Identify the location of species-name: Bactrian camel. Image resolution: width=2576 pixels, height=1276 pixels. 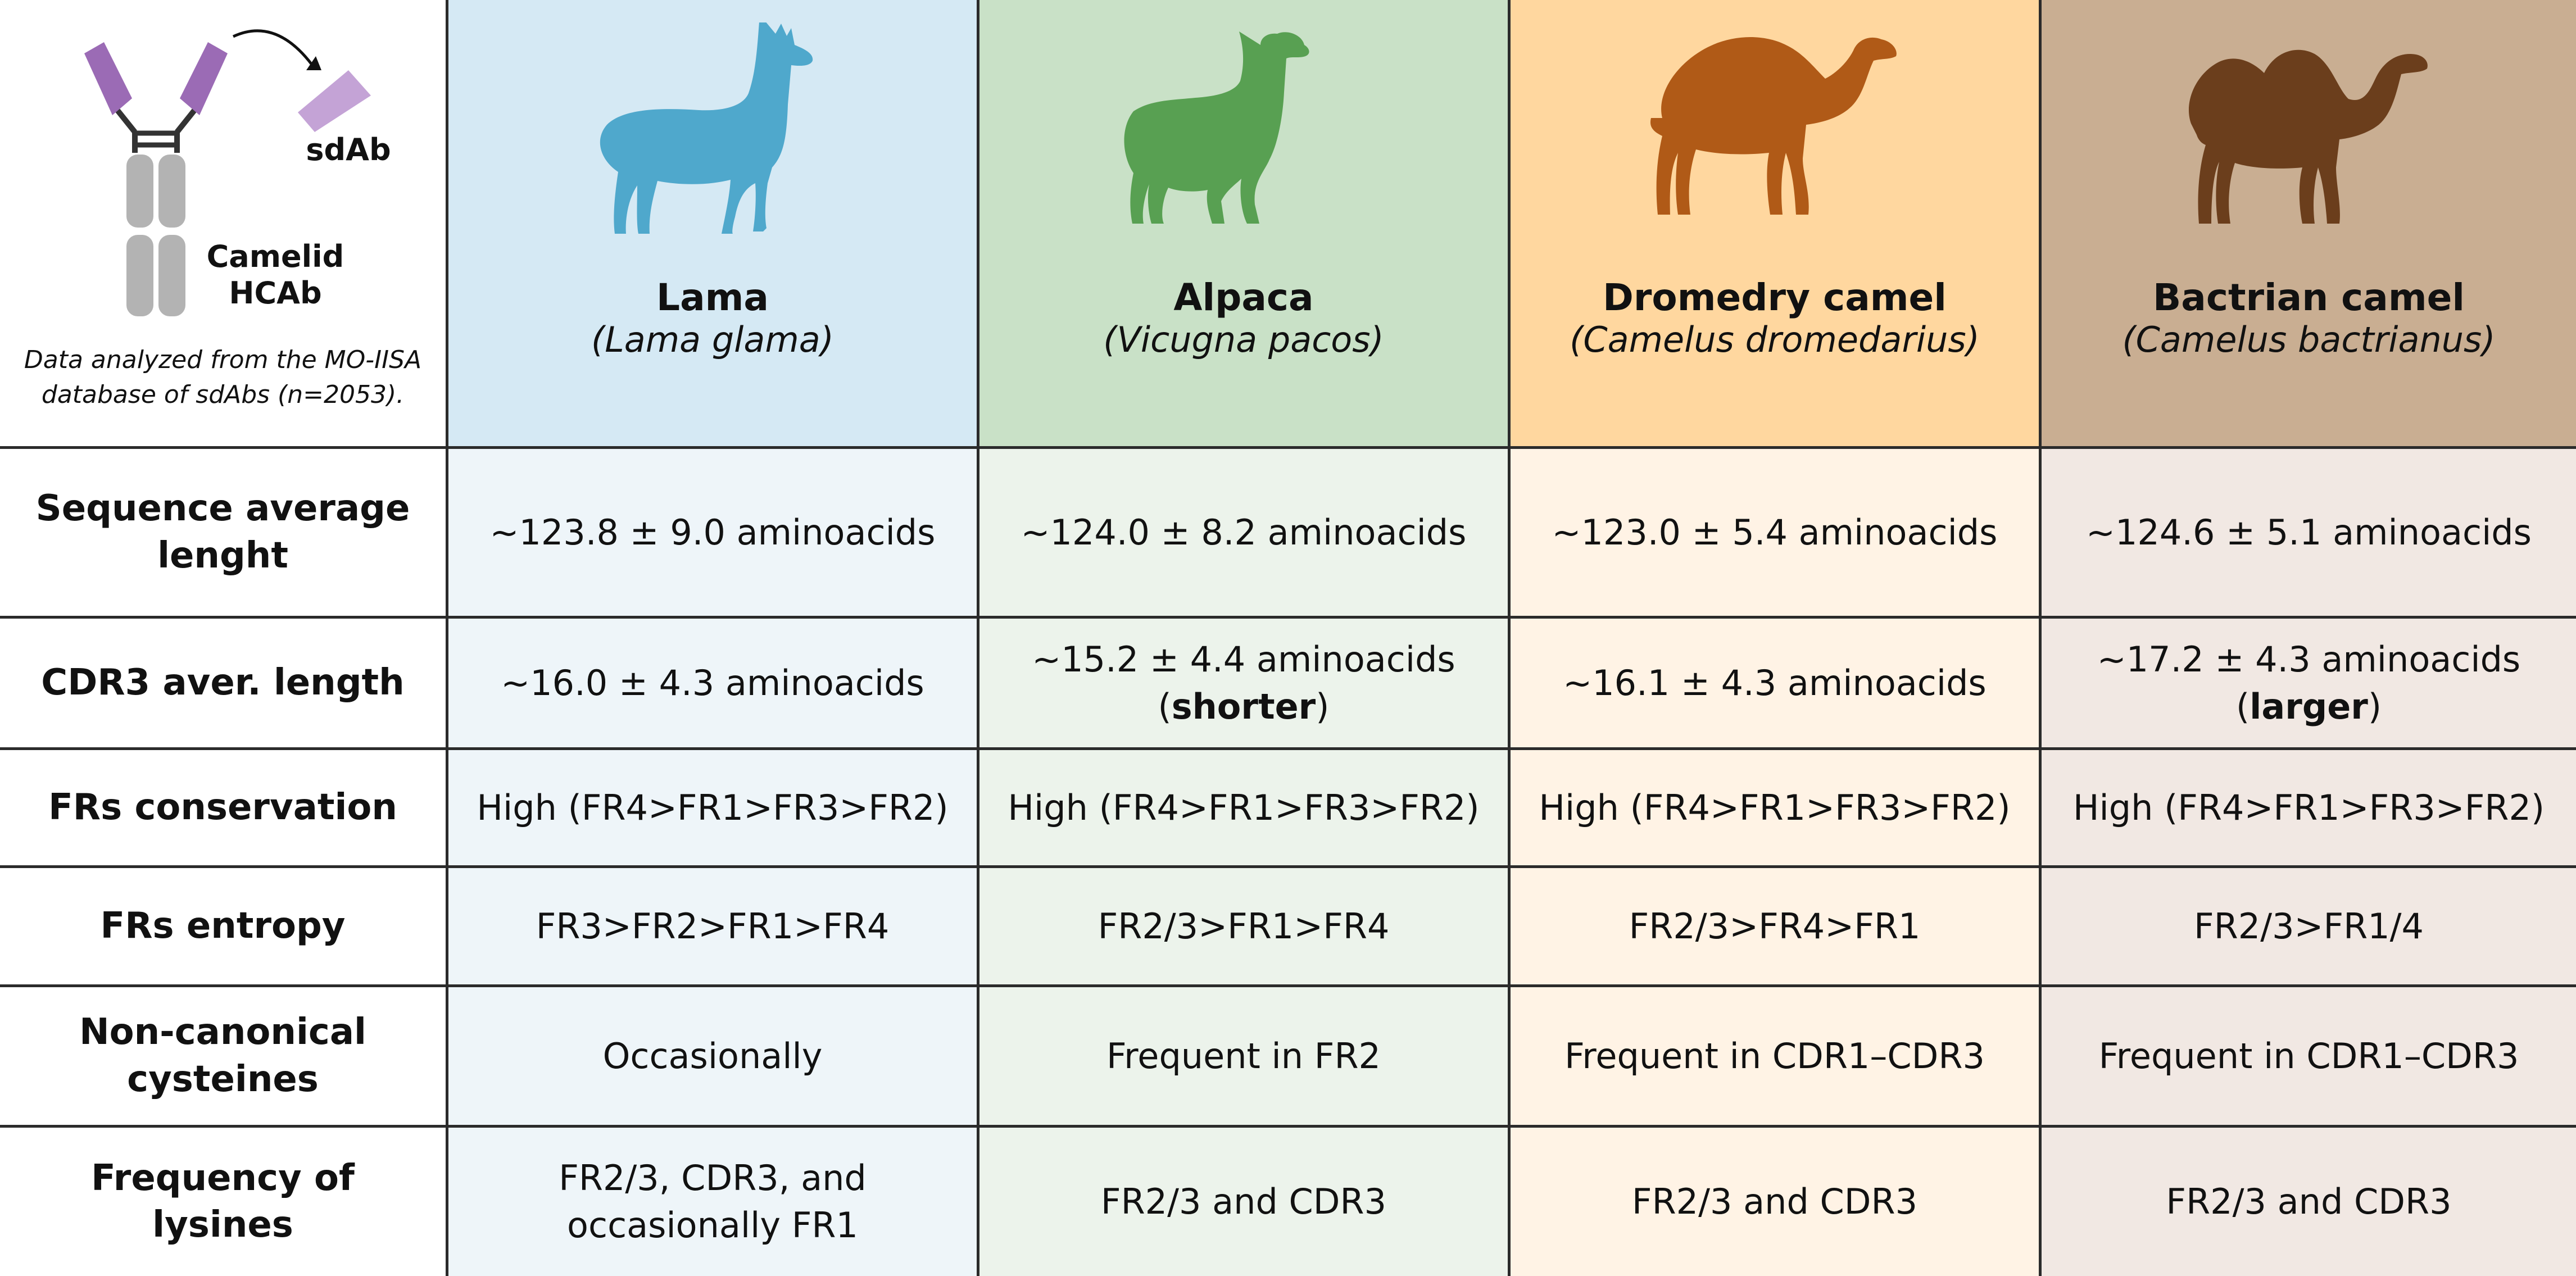
(2308, 297).